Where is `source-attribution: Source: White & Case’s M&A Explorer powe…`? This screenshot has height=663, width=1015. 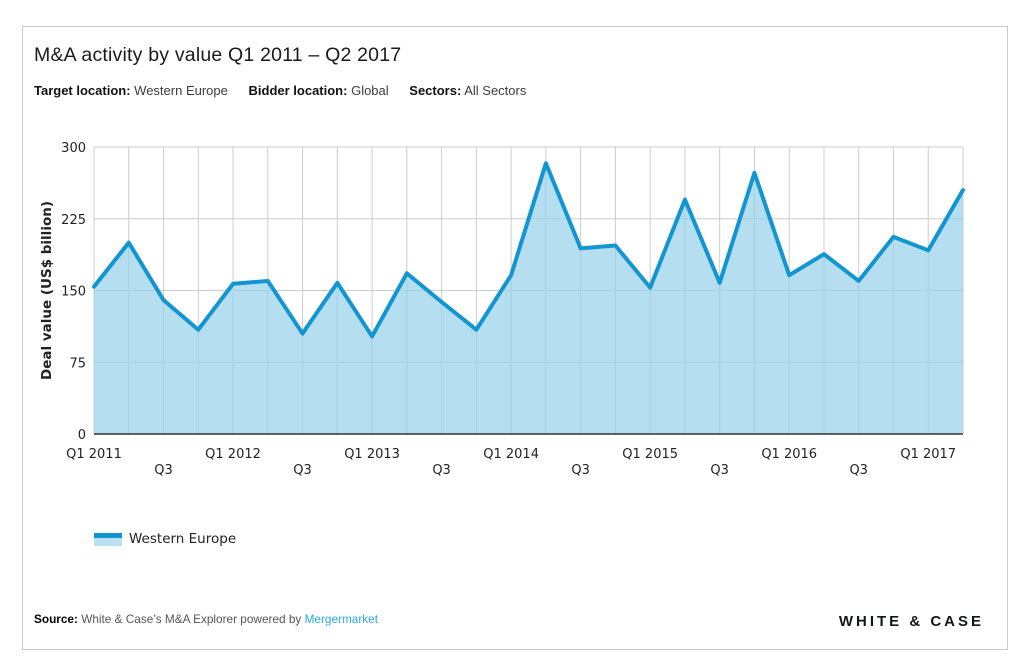
source-attribution: Source: White & Case’s M&A Explorer powe… is located at coordinates (206, 619).